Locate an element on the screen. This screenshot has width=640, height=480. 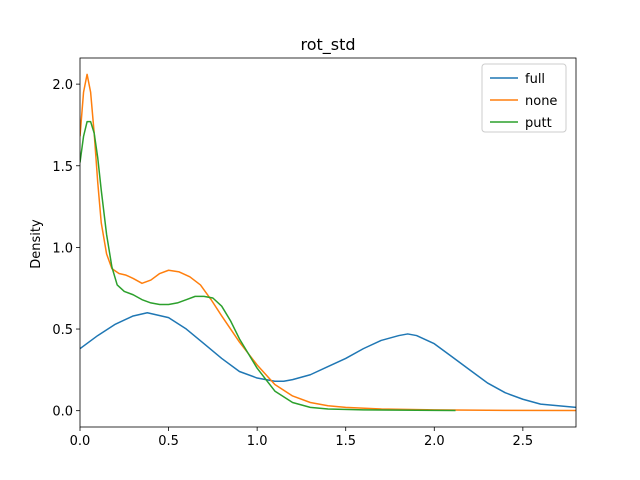
x-tick-label: 0.5 is located at coordinates (168, 441).